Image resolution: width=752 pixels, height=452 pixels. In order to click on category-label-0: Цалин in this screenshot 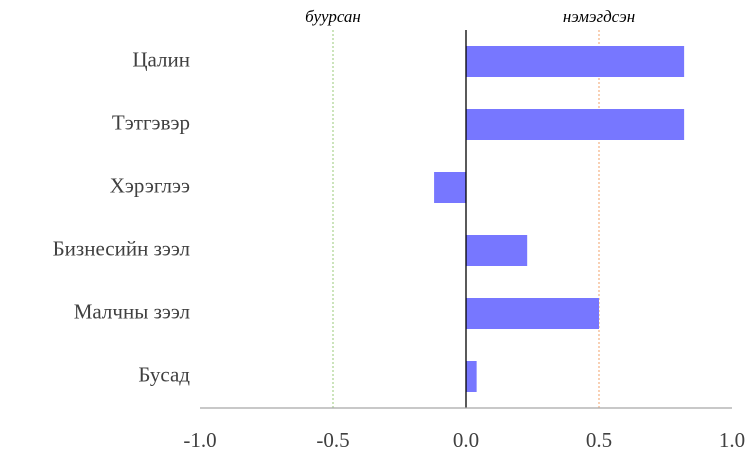, I will do `click(161, 59)`.